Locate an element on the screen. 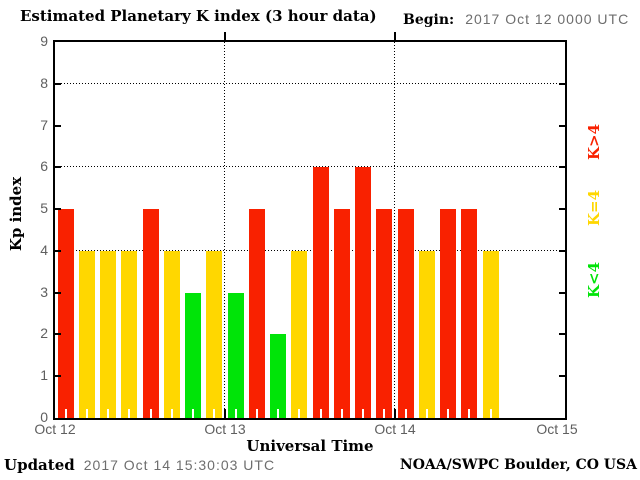  updated-timestamp: 2017 Oct 14 15:30:03 UTC is located at coordinates (179, 465).